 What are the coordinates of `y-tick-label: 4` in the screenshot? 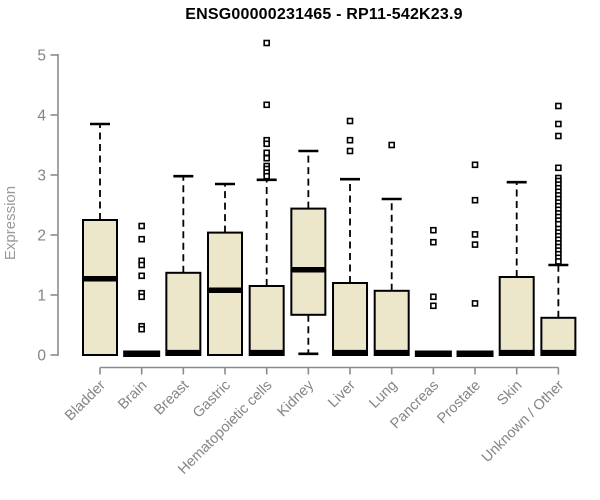 It's located at (41, 116).